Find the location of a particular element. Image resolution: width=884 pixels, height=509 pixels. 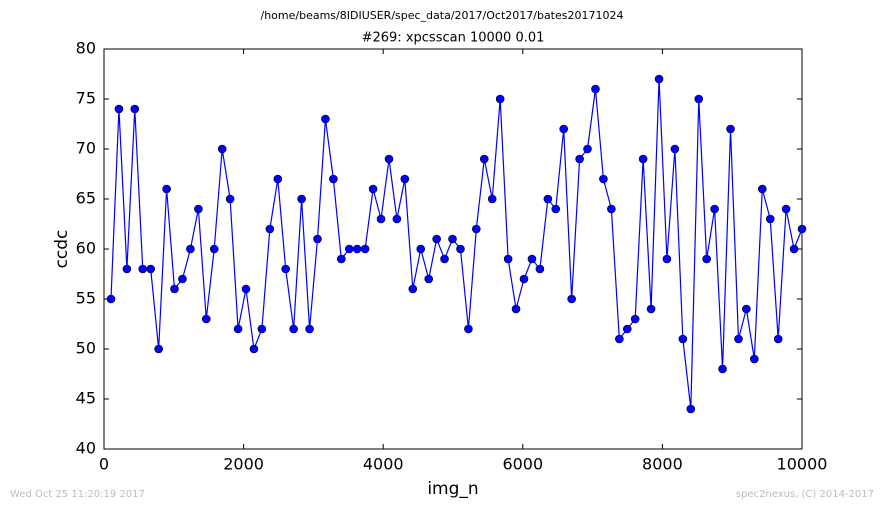

y-tick-label: 75 is located at coordinates (86, 98).